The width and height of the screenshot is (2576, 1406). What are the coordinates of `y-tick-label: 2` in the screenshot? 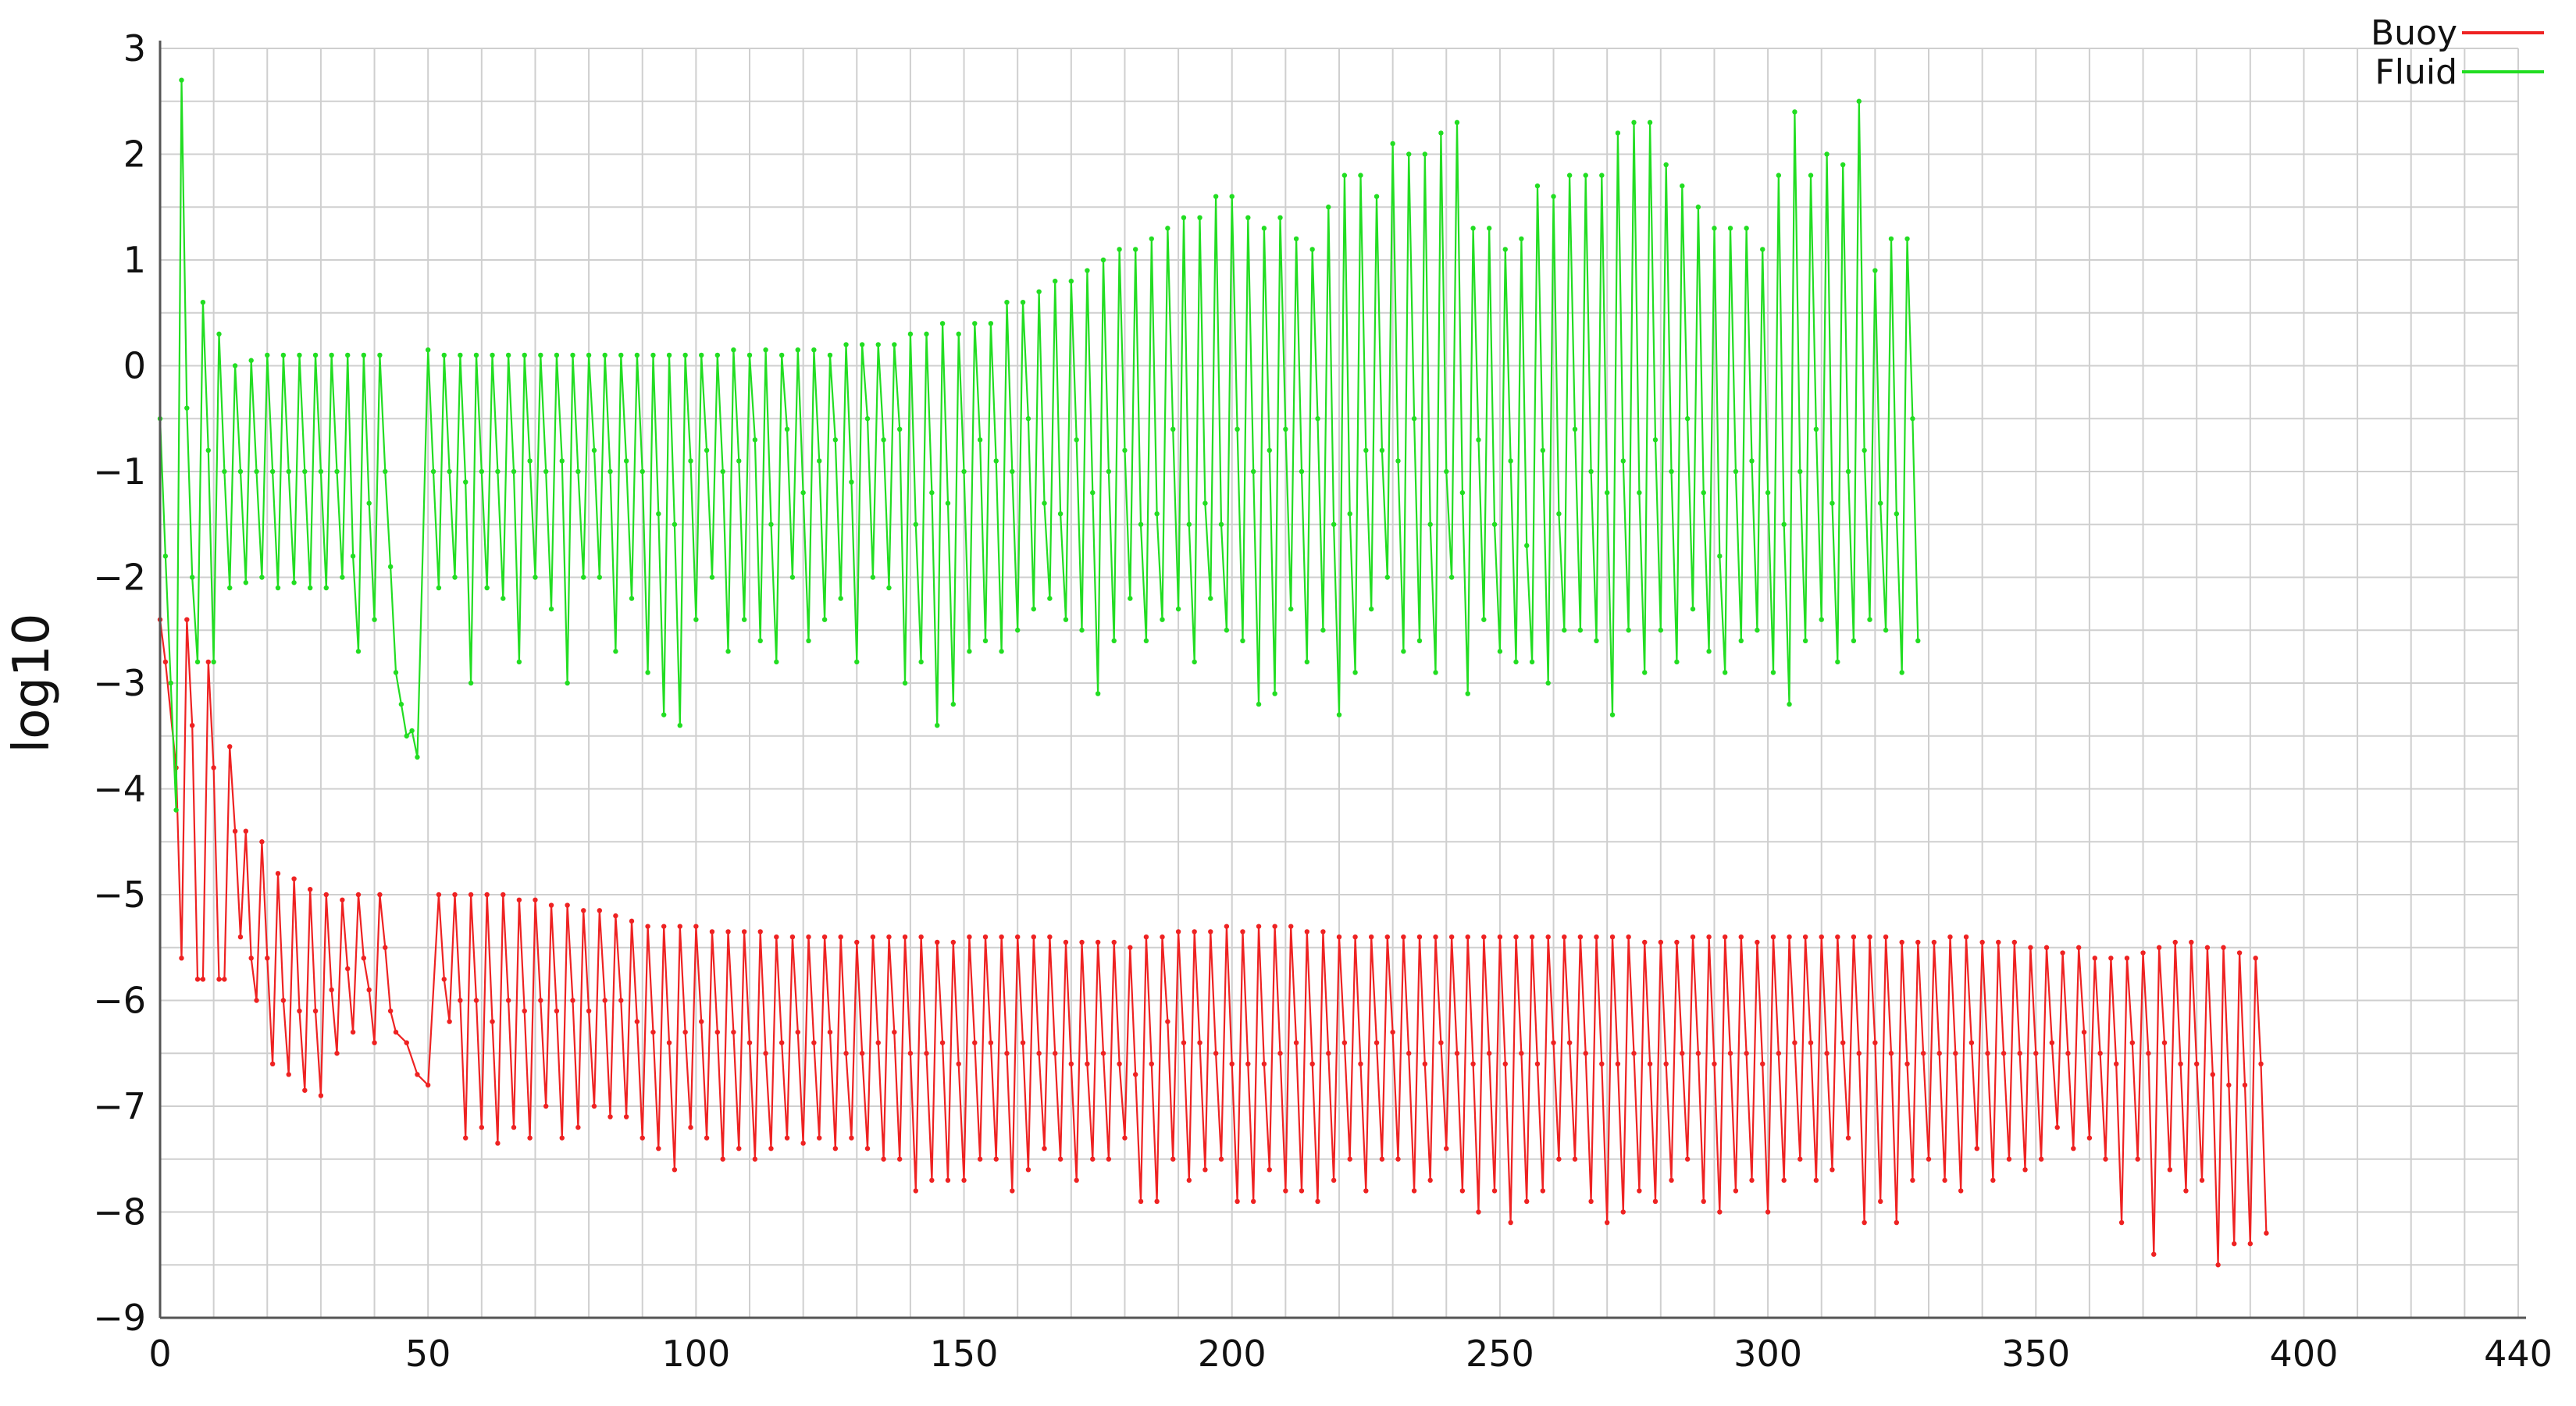 It's located at (135, 154).